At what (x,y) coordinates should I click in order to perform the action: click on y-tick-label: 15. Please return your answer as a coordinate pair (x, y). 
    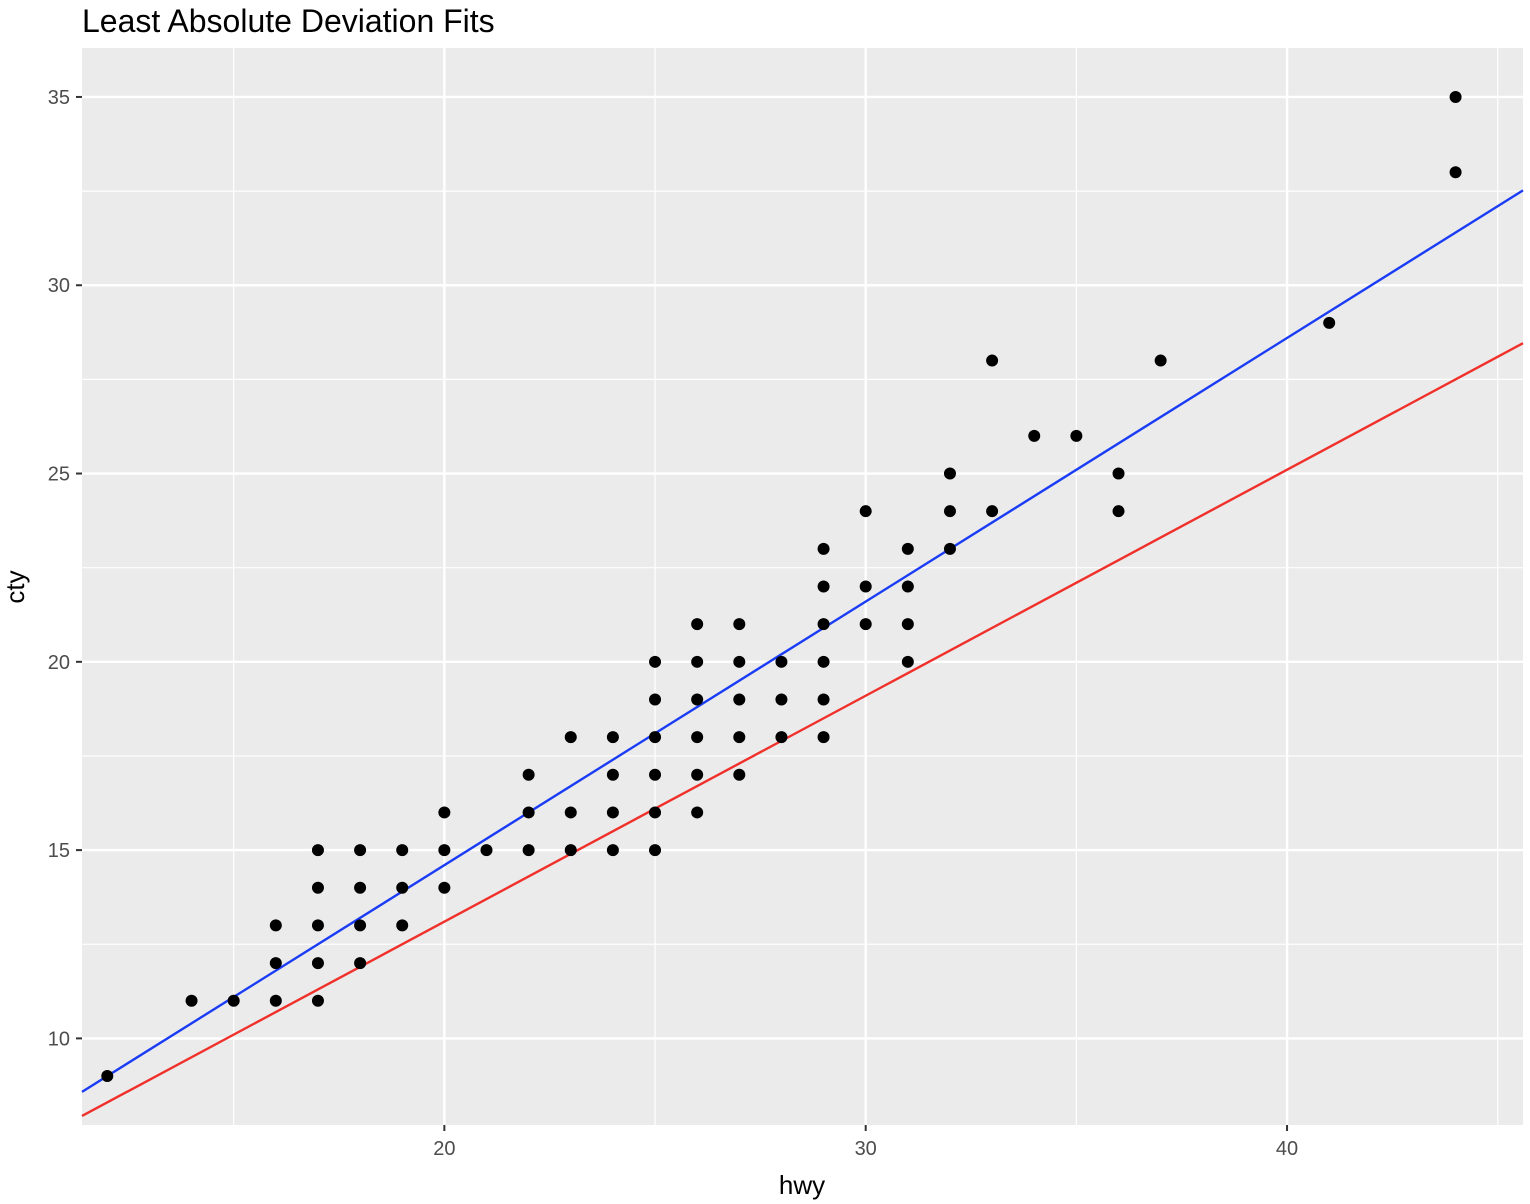
    Looking at the image, I should click on (59, 851).